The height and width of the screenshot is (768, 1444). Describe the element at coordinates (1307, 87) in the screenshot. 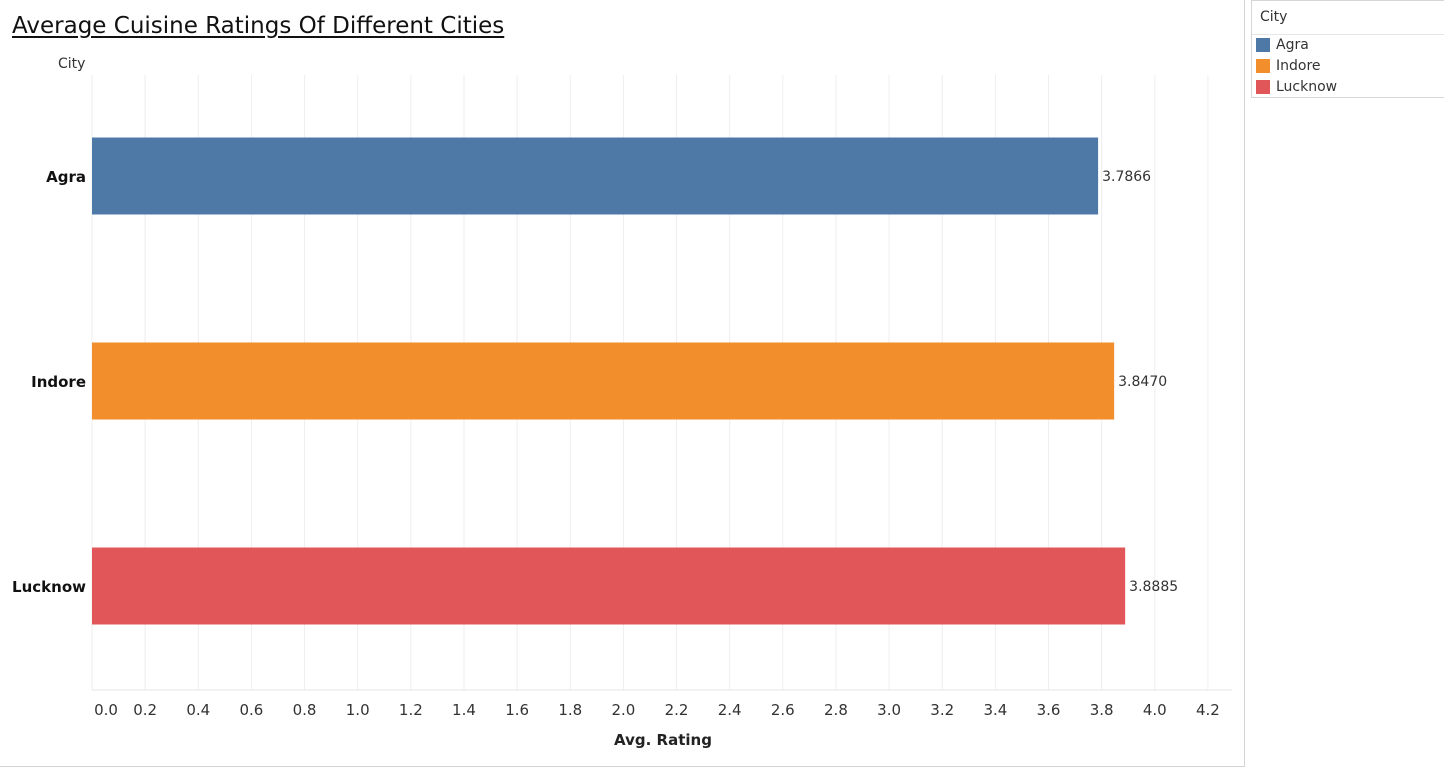

I see `legend-label: Lucknow` at that location.